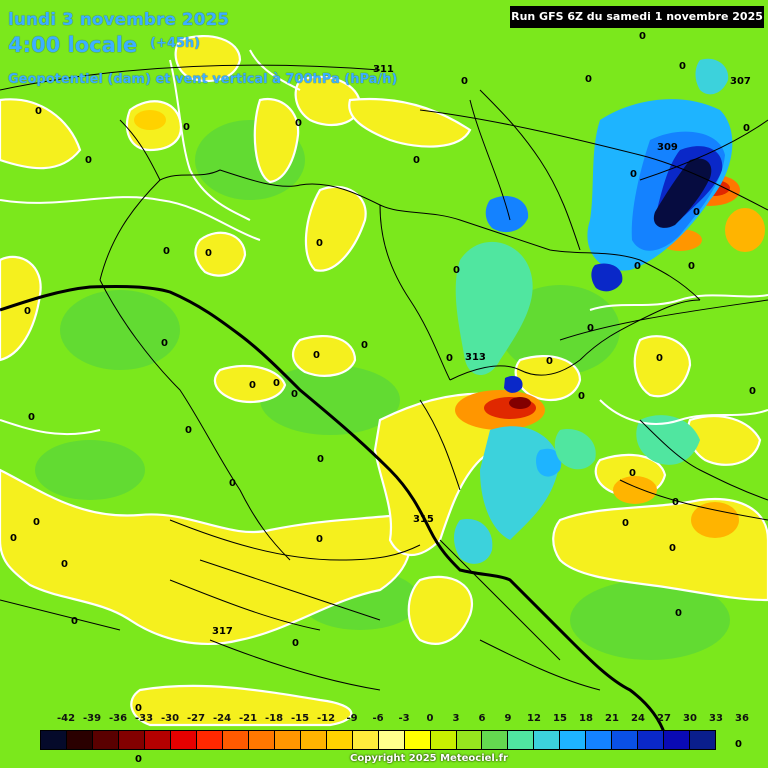 Image resolution: width=768 pixels, height=768 pixels. What do you see at coordinates (423, 519) in the screenshot?
I see `geopotential-label-315: 315` at bounding box center [423, 519].